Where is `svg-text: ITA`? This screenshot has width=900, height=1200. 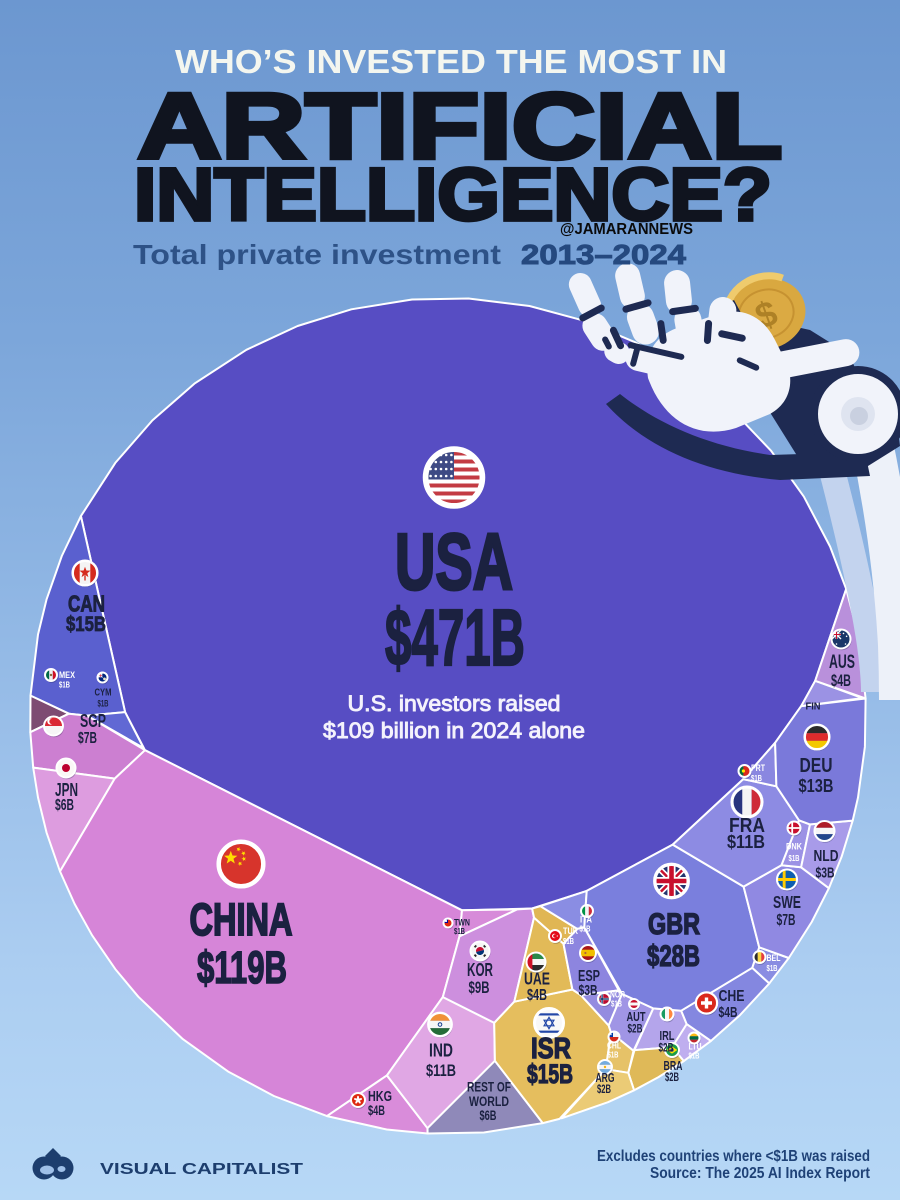
svg-text: ITA is located at coordinates (586, 920).